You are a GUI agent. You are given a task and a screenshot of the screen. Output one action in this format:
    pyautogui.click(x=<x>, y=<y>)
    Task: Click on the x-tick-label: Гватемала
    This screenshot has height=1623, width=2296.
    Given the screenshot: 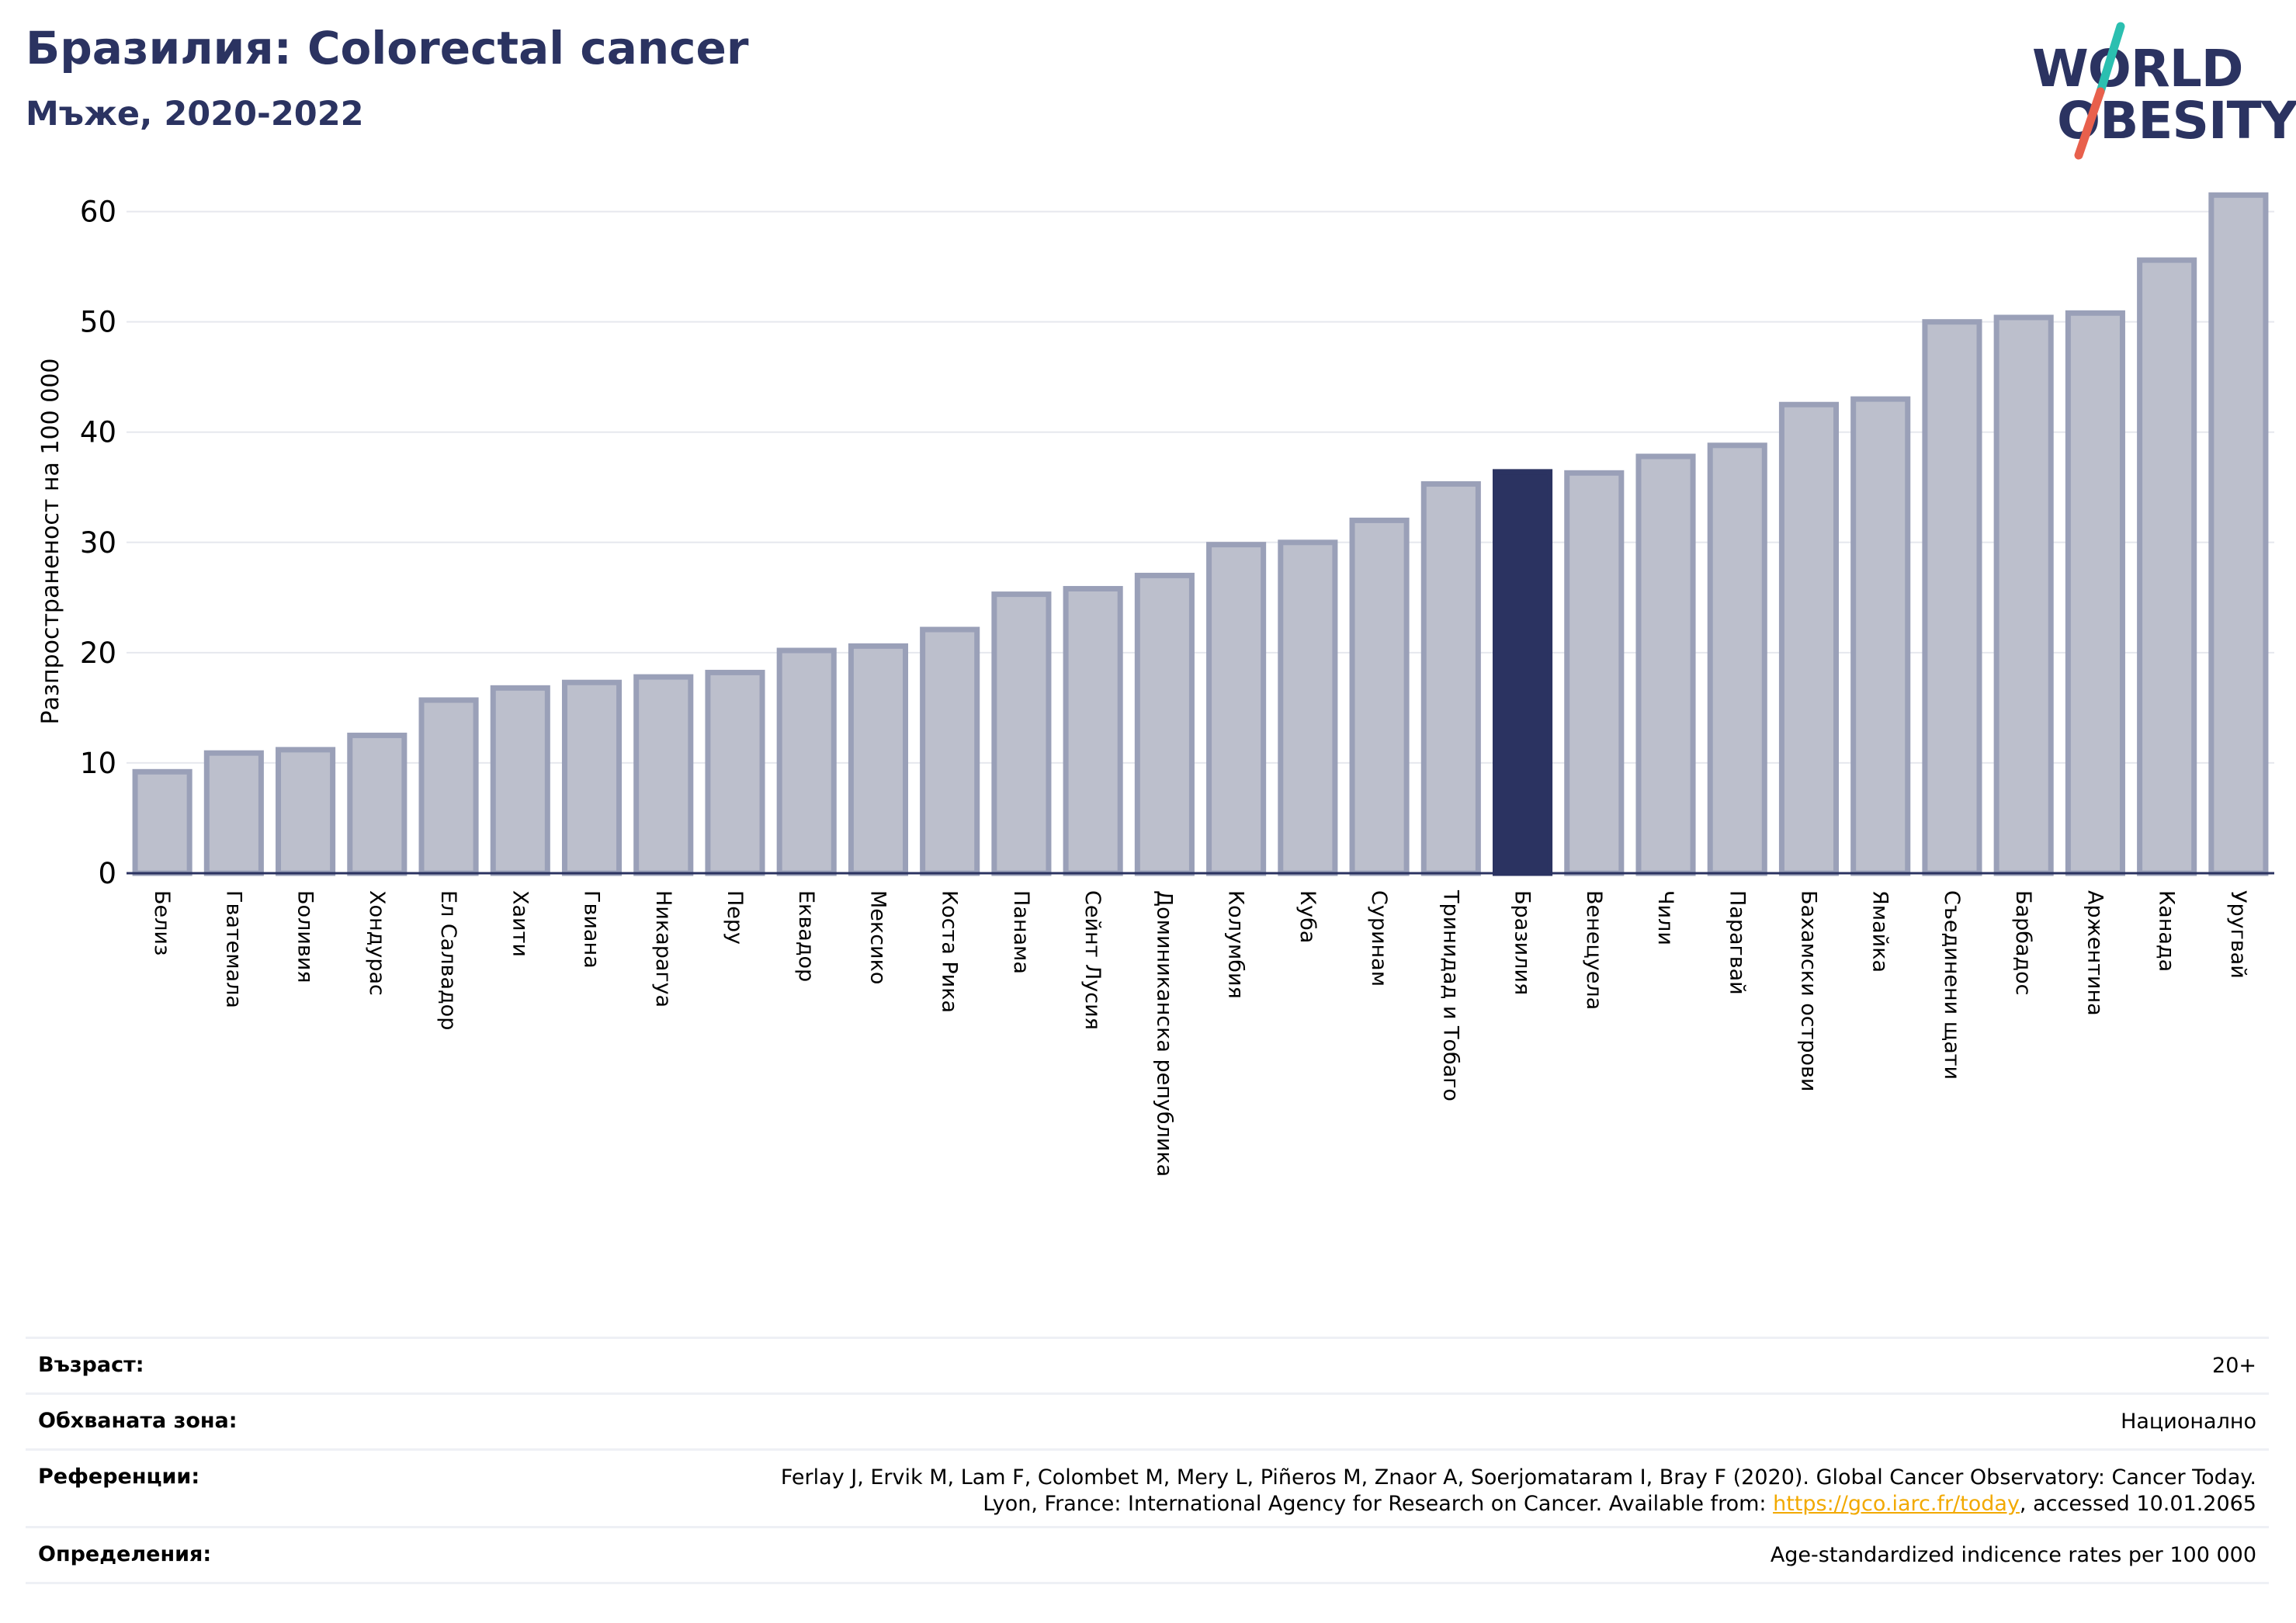 What is the action you would take?
    pyautogui.click(x=233, y=949)
    